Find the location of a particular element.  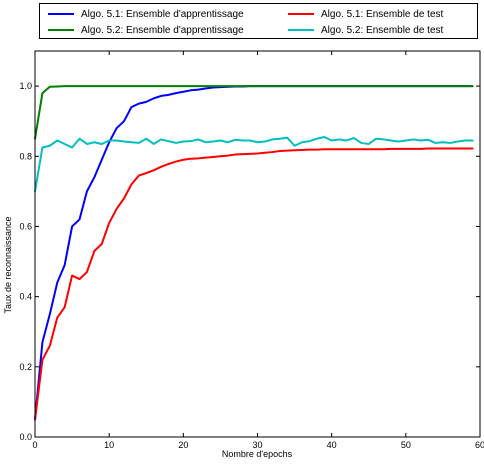

legend-item: Algo. 5.1: Ensemble de test is located at coordinates (365, 14).